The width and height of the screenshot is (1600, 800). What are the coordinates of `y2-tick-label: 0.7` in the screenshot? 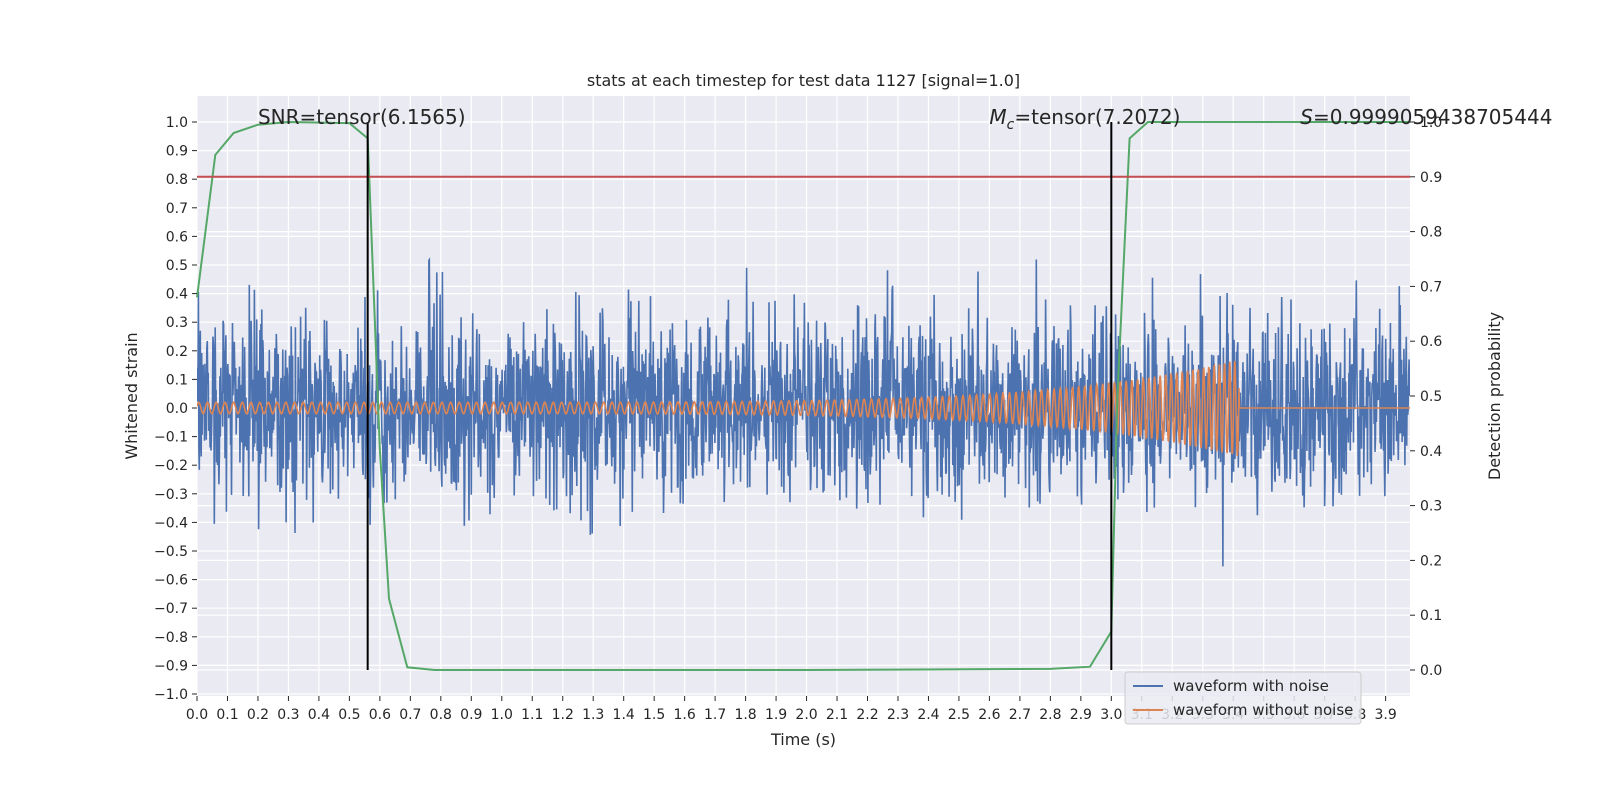 It's located at (1431, 287).